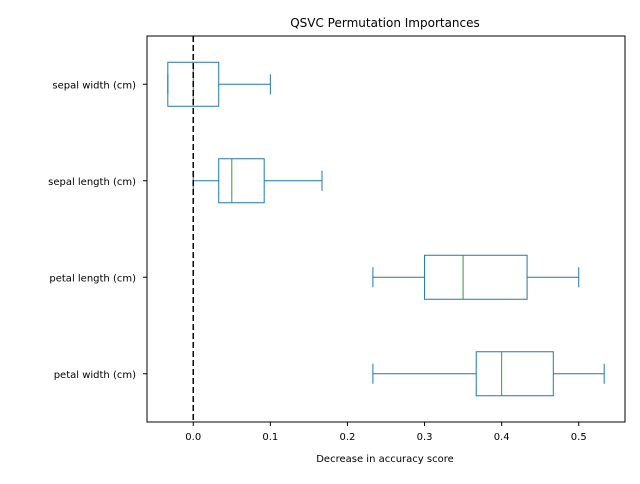  Describe the element at coordinates (347, 437) in the screenshot. I see `x-tick-label: 0.2` at that location.